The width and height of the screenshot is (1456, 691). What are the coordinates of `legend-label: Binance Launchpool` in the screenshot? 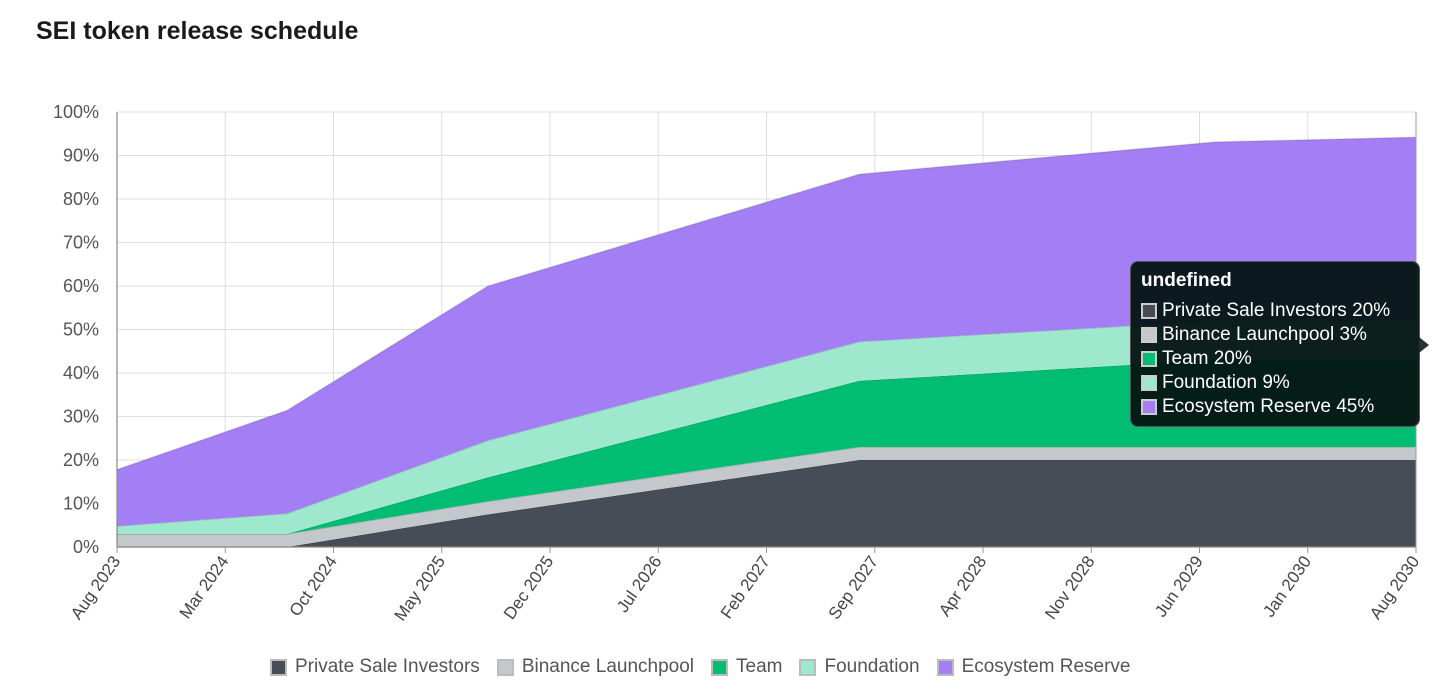 It's located at (608, 666).